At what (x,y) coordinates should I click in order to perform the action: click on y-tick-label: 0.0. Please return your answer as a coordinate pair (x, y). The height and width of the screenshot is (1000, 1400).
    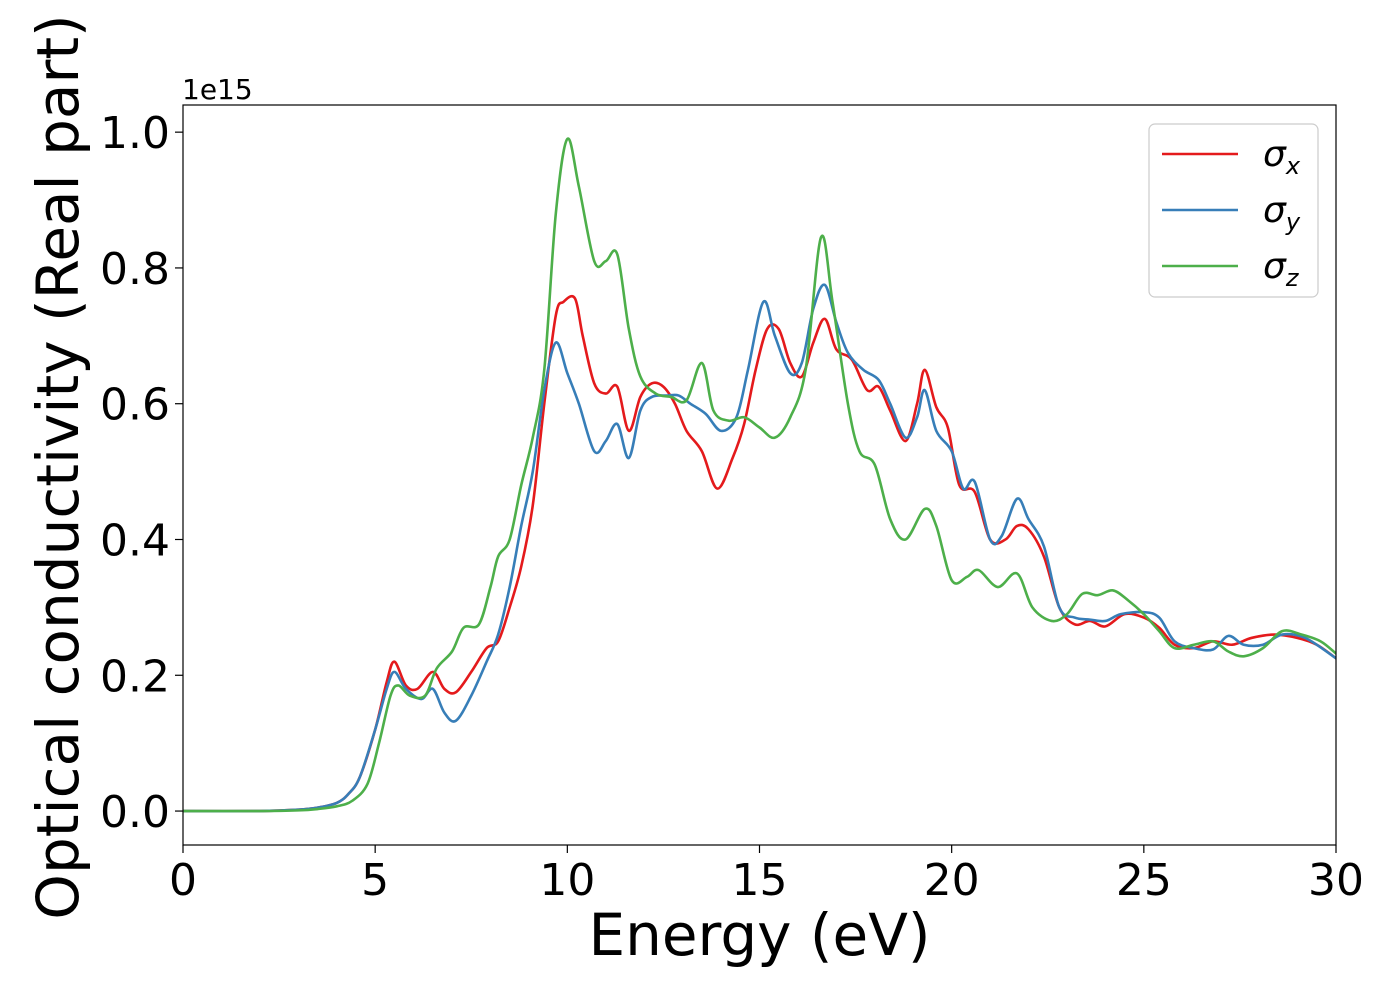
    Looking at the image, I should click on (135, 812).